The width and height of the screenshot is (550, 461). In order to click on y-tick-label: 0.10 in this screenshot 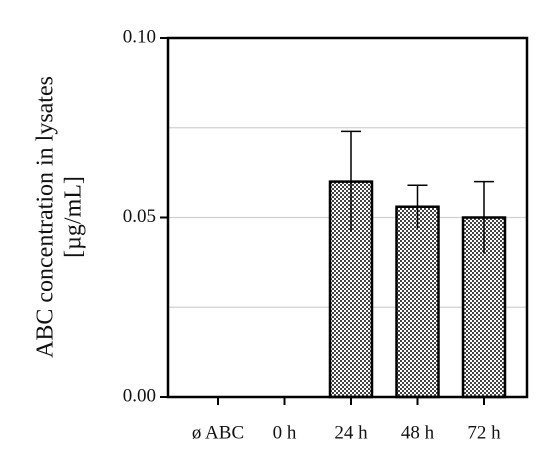, I will do `click(139, 36)`.